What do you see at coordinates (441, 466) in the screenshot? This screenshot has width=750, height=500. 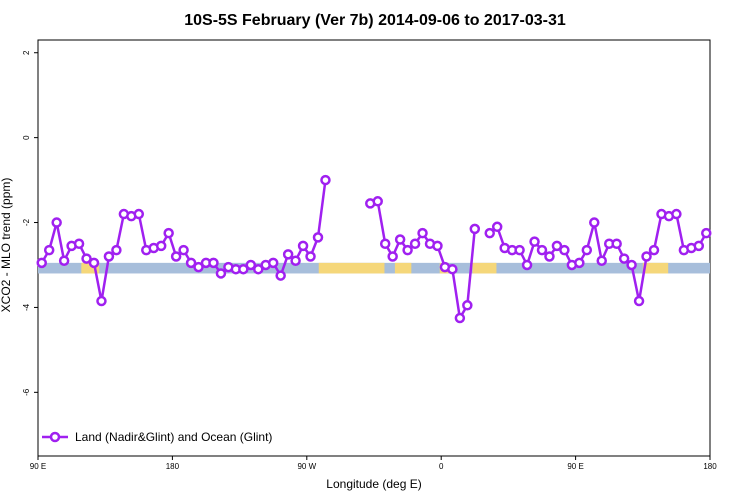 I see `x-tick-label: 0` at bounding box center [441, 466].